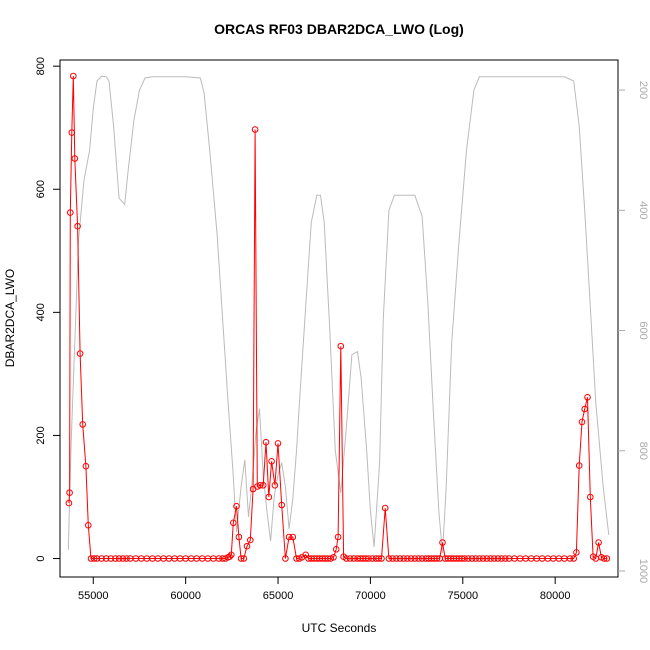 The image size is (650, 650). What do you see at coordinates (41, 66) in the screenshot?
I see `y-tick-label: 800` at bounding box center [41, 66].